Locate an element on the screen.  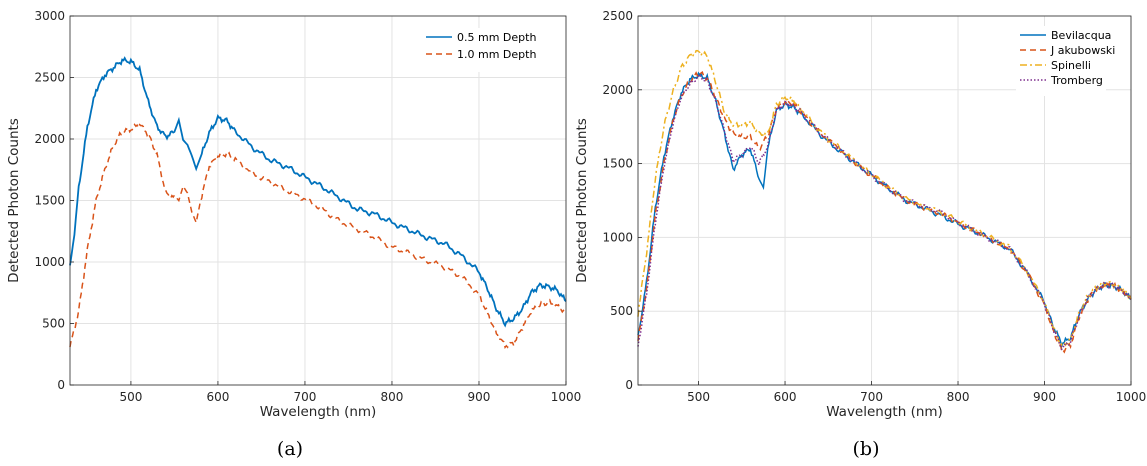
y-axis-label-b: Detected Photon Counts is located at coordinates (582, 200).